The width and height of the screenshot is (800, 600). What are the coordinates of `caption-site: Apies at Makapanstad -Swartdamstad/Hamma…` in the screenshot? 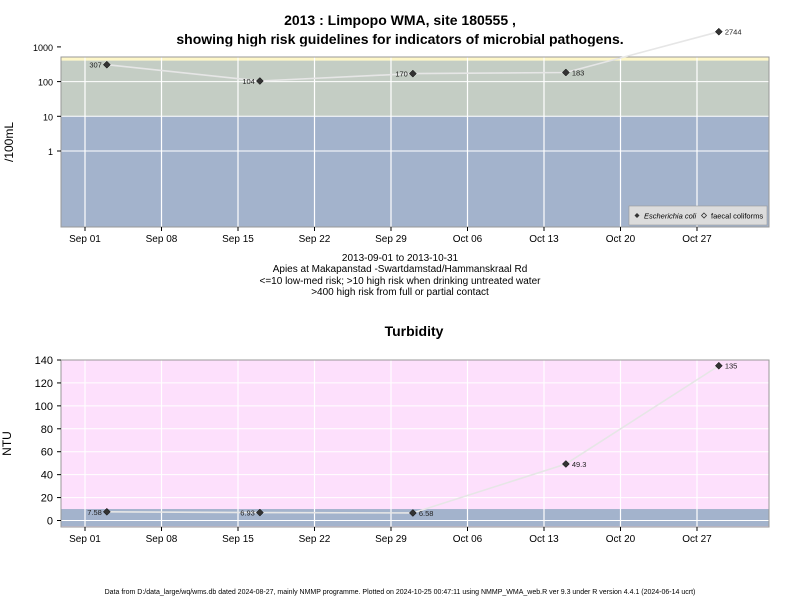 It's located at (400, 269).